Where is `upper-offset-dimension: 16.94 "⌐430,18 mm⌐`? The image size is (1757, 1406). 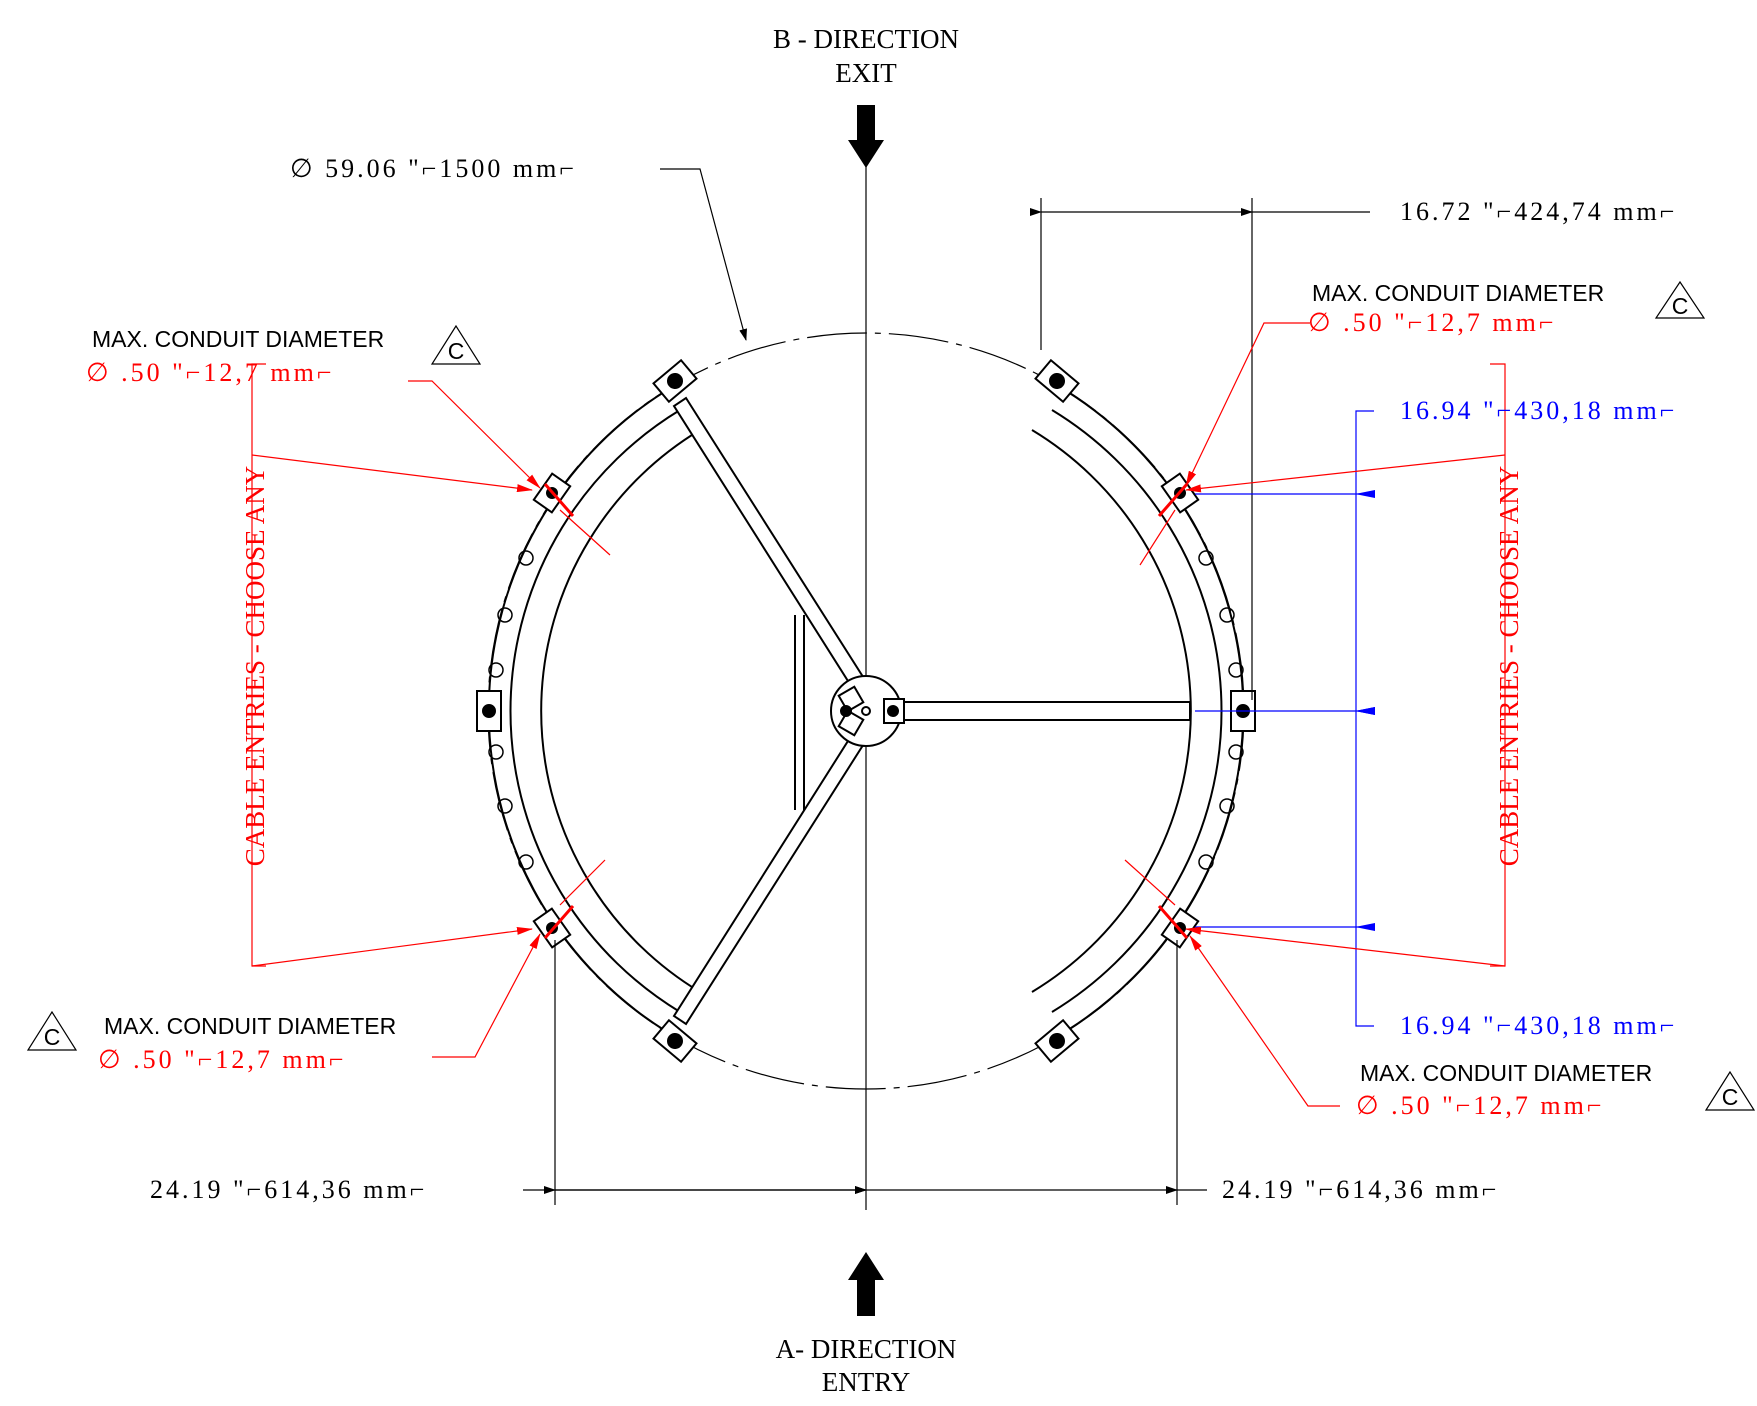
upper-offset-dimension: 16.94 "⌐430,18 mm⌐ is located at coordinates (1538, 410).